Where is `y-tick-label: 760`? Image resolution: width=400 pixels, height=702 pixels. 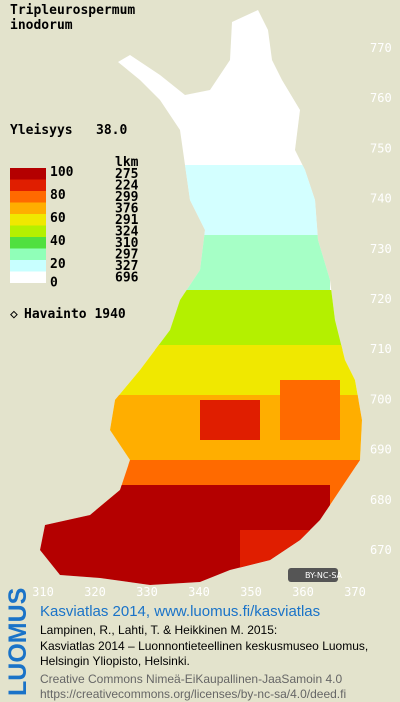 y-tick-label: 760 is located at coordinates (381, 98).